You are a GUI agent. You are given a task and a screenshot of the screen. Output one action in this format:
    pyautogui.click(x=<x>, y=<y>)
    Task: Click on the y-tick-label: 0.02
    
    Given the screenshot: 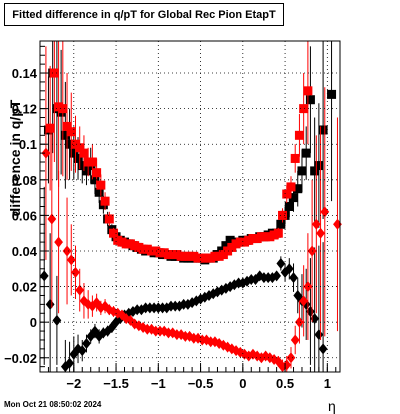 What is the action you would take?
    pyautogui.click(x=24, y=287)
    